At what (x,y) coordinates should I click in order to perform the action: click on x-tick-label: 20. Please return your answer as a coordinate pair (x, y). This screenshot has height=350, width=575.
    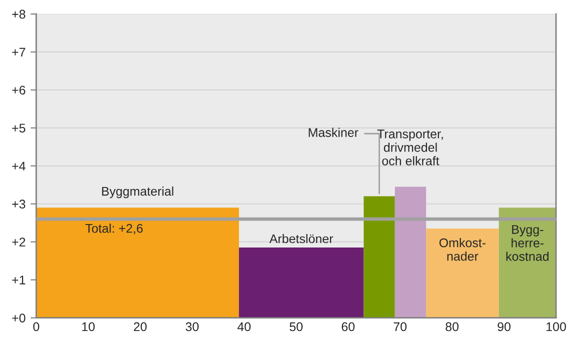
    Looking at the image, I should click on (140, 327).